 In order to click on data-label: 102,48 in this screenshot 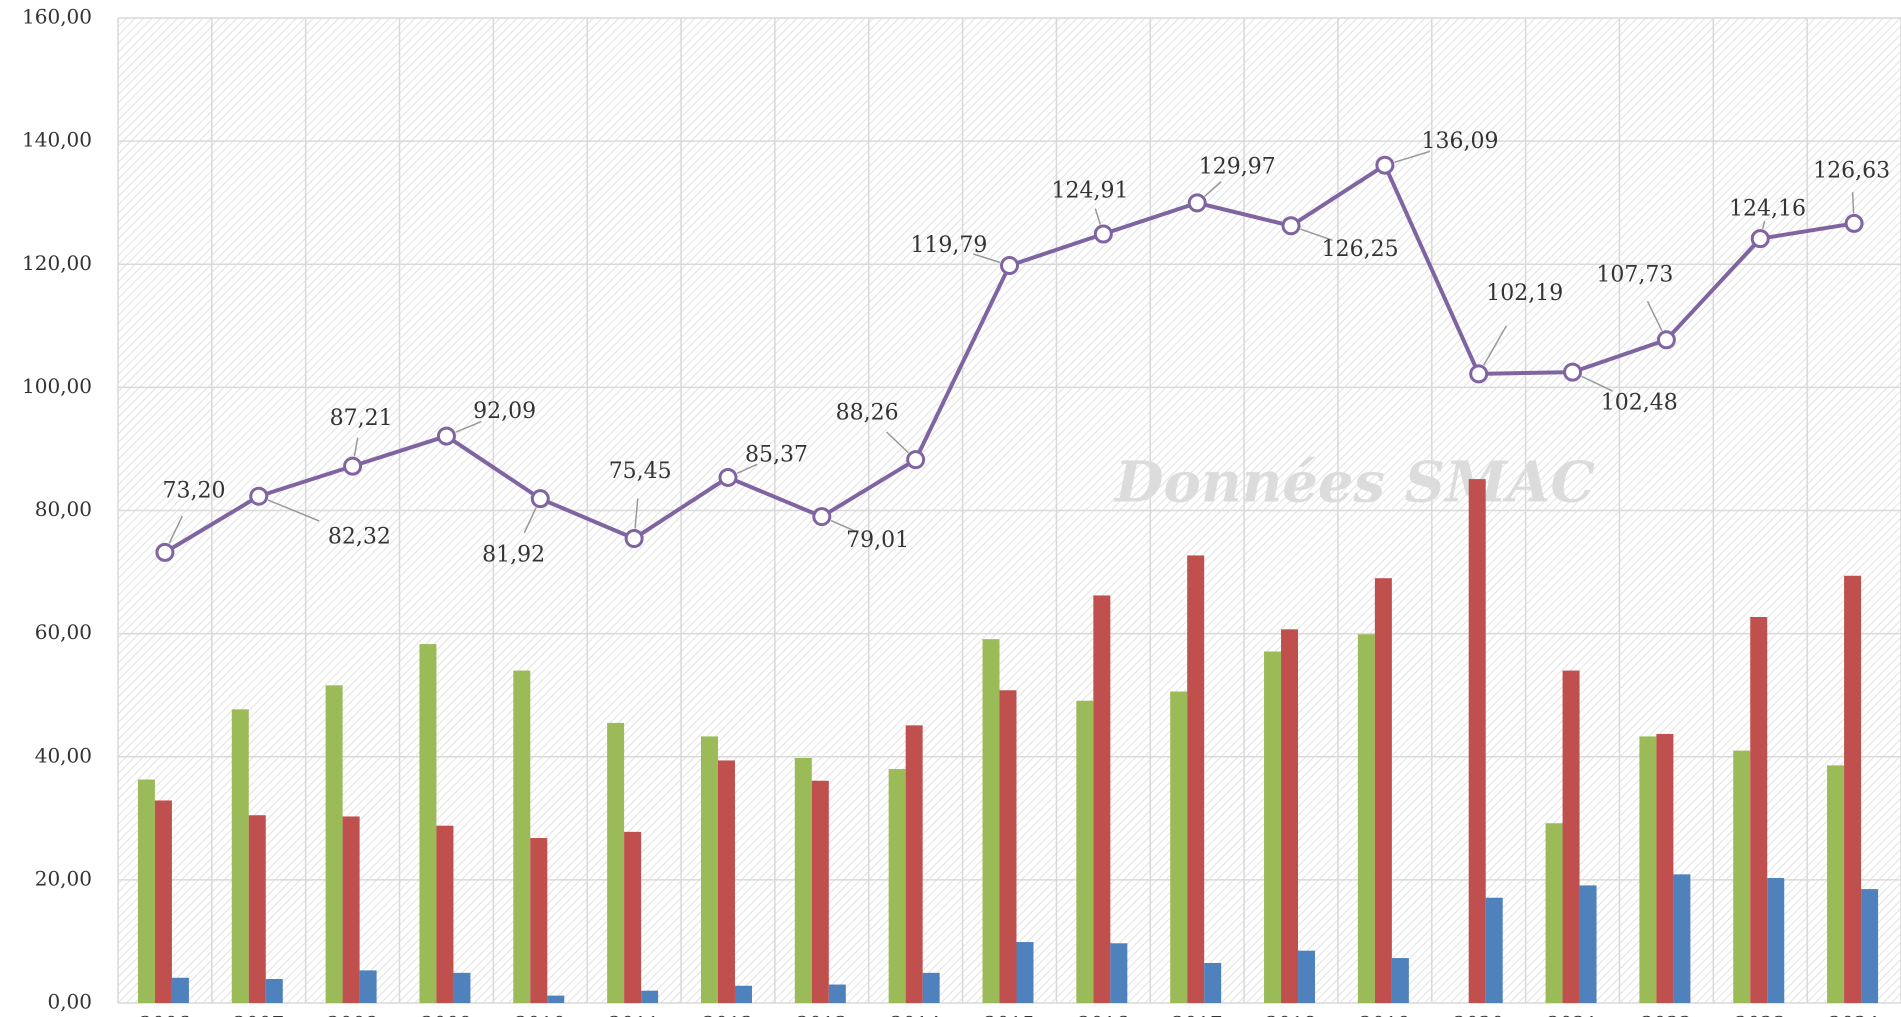, I will do `click(1639, 403)`.